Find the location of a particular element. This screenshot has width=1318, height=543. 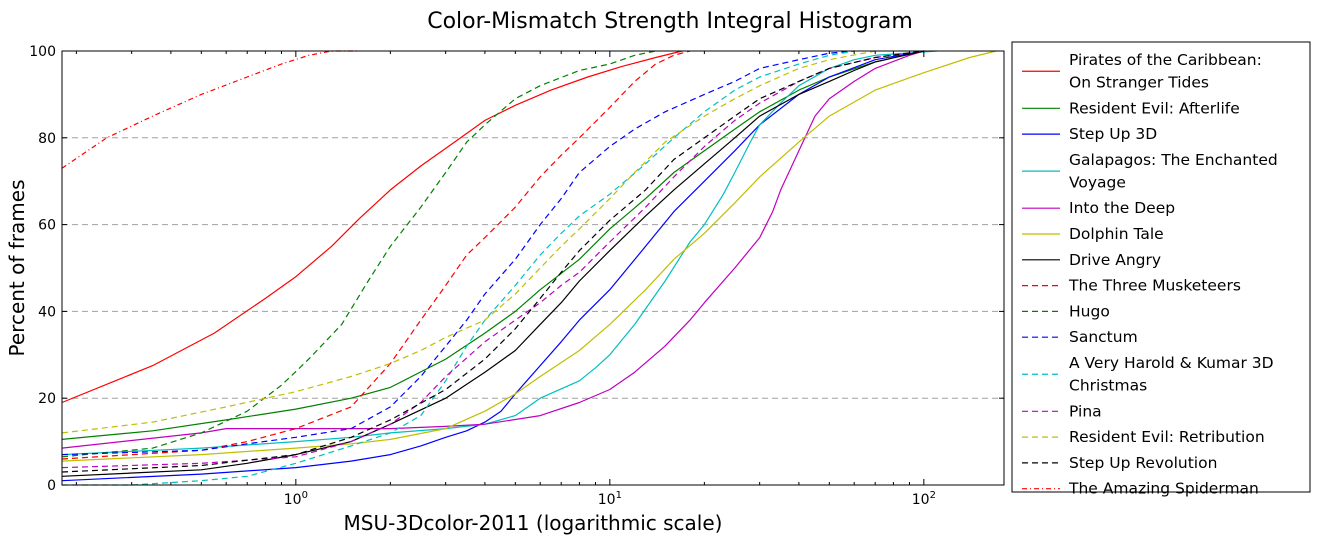

legend-label: The Three Musketeers is located at coordinates (1154, 286).